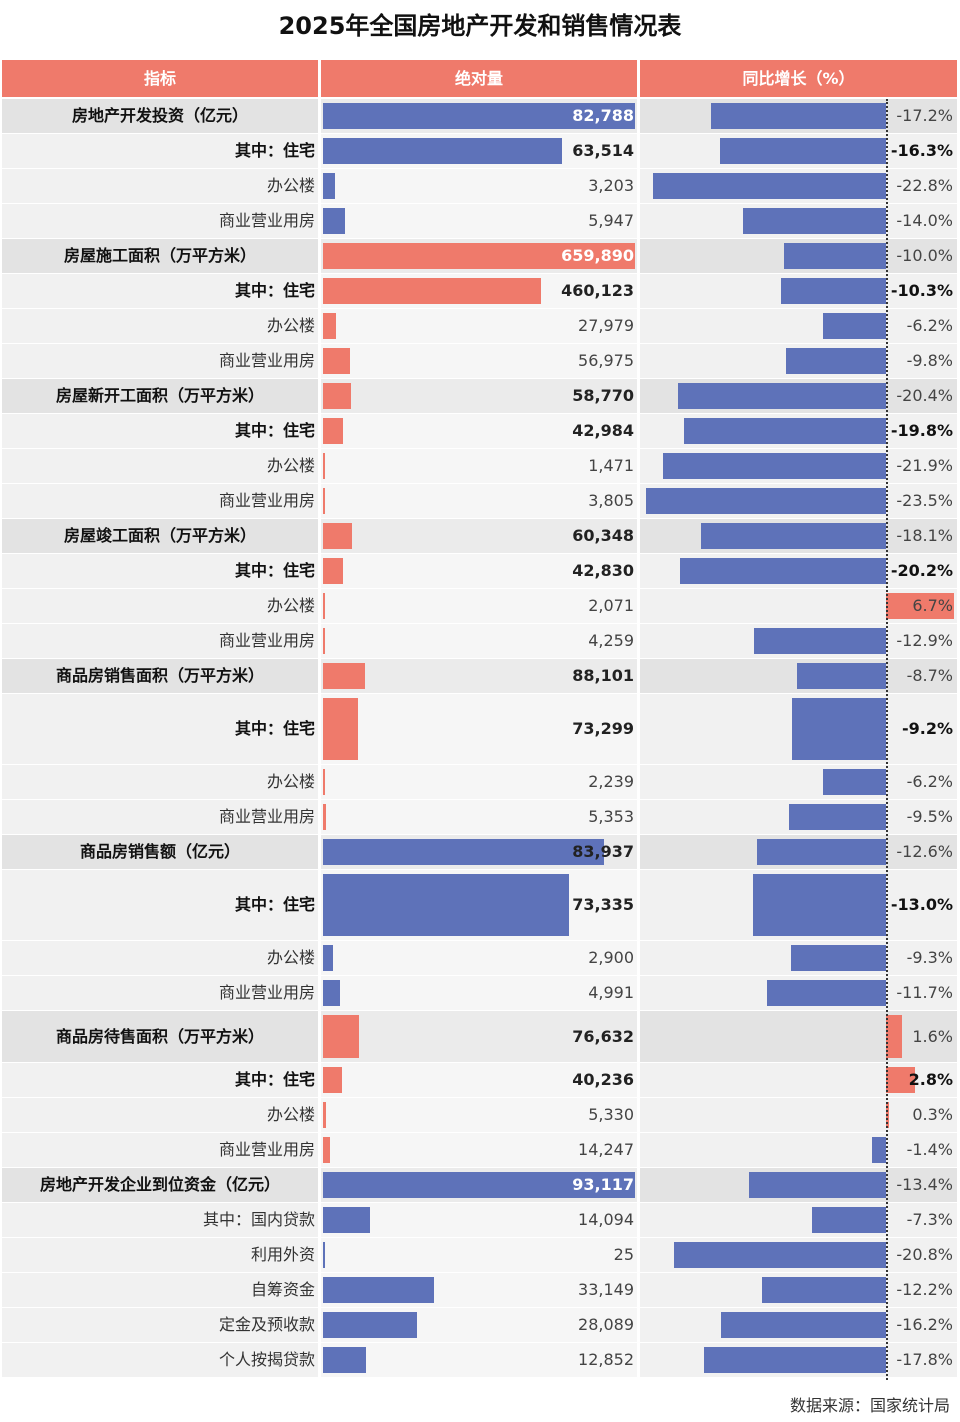 This screenshot has height=1422, width=960. I want to click on row-label: 商品房待售面积（万平方米）, so click(159, 1036).